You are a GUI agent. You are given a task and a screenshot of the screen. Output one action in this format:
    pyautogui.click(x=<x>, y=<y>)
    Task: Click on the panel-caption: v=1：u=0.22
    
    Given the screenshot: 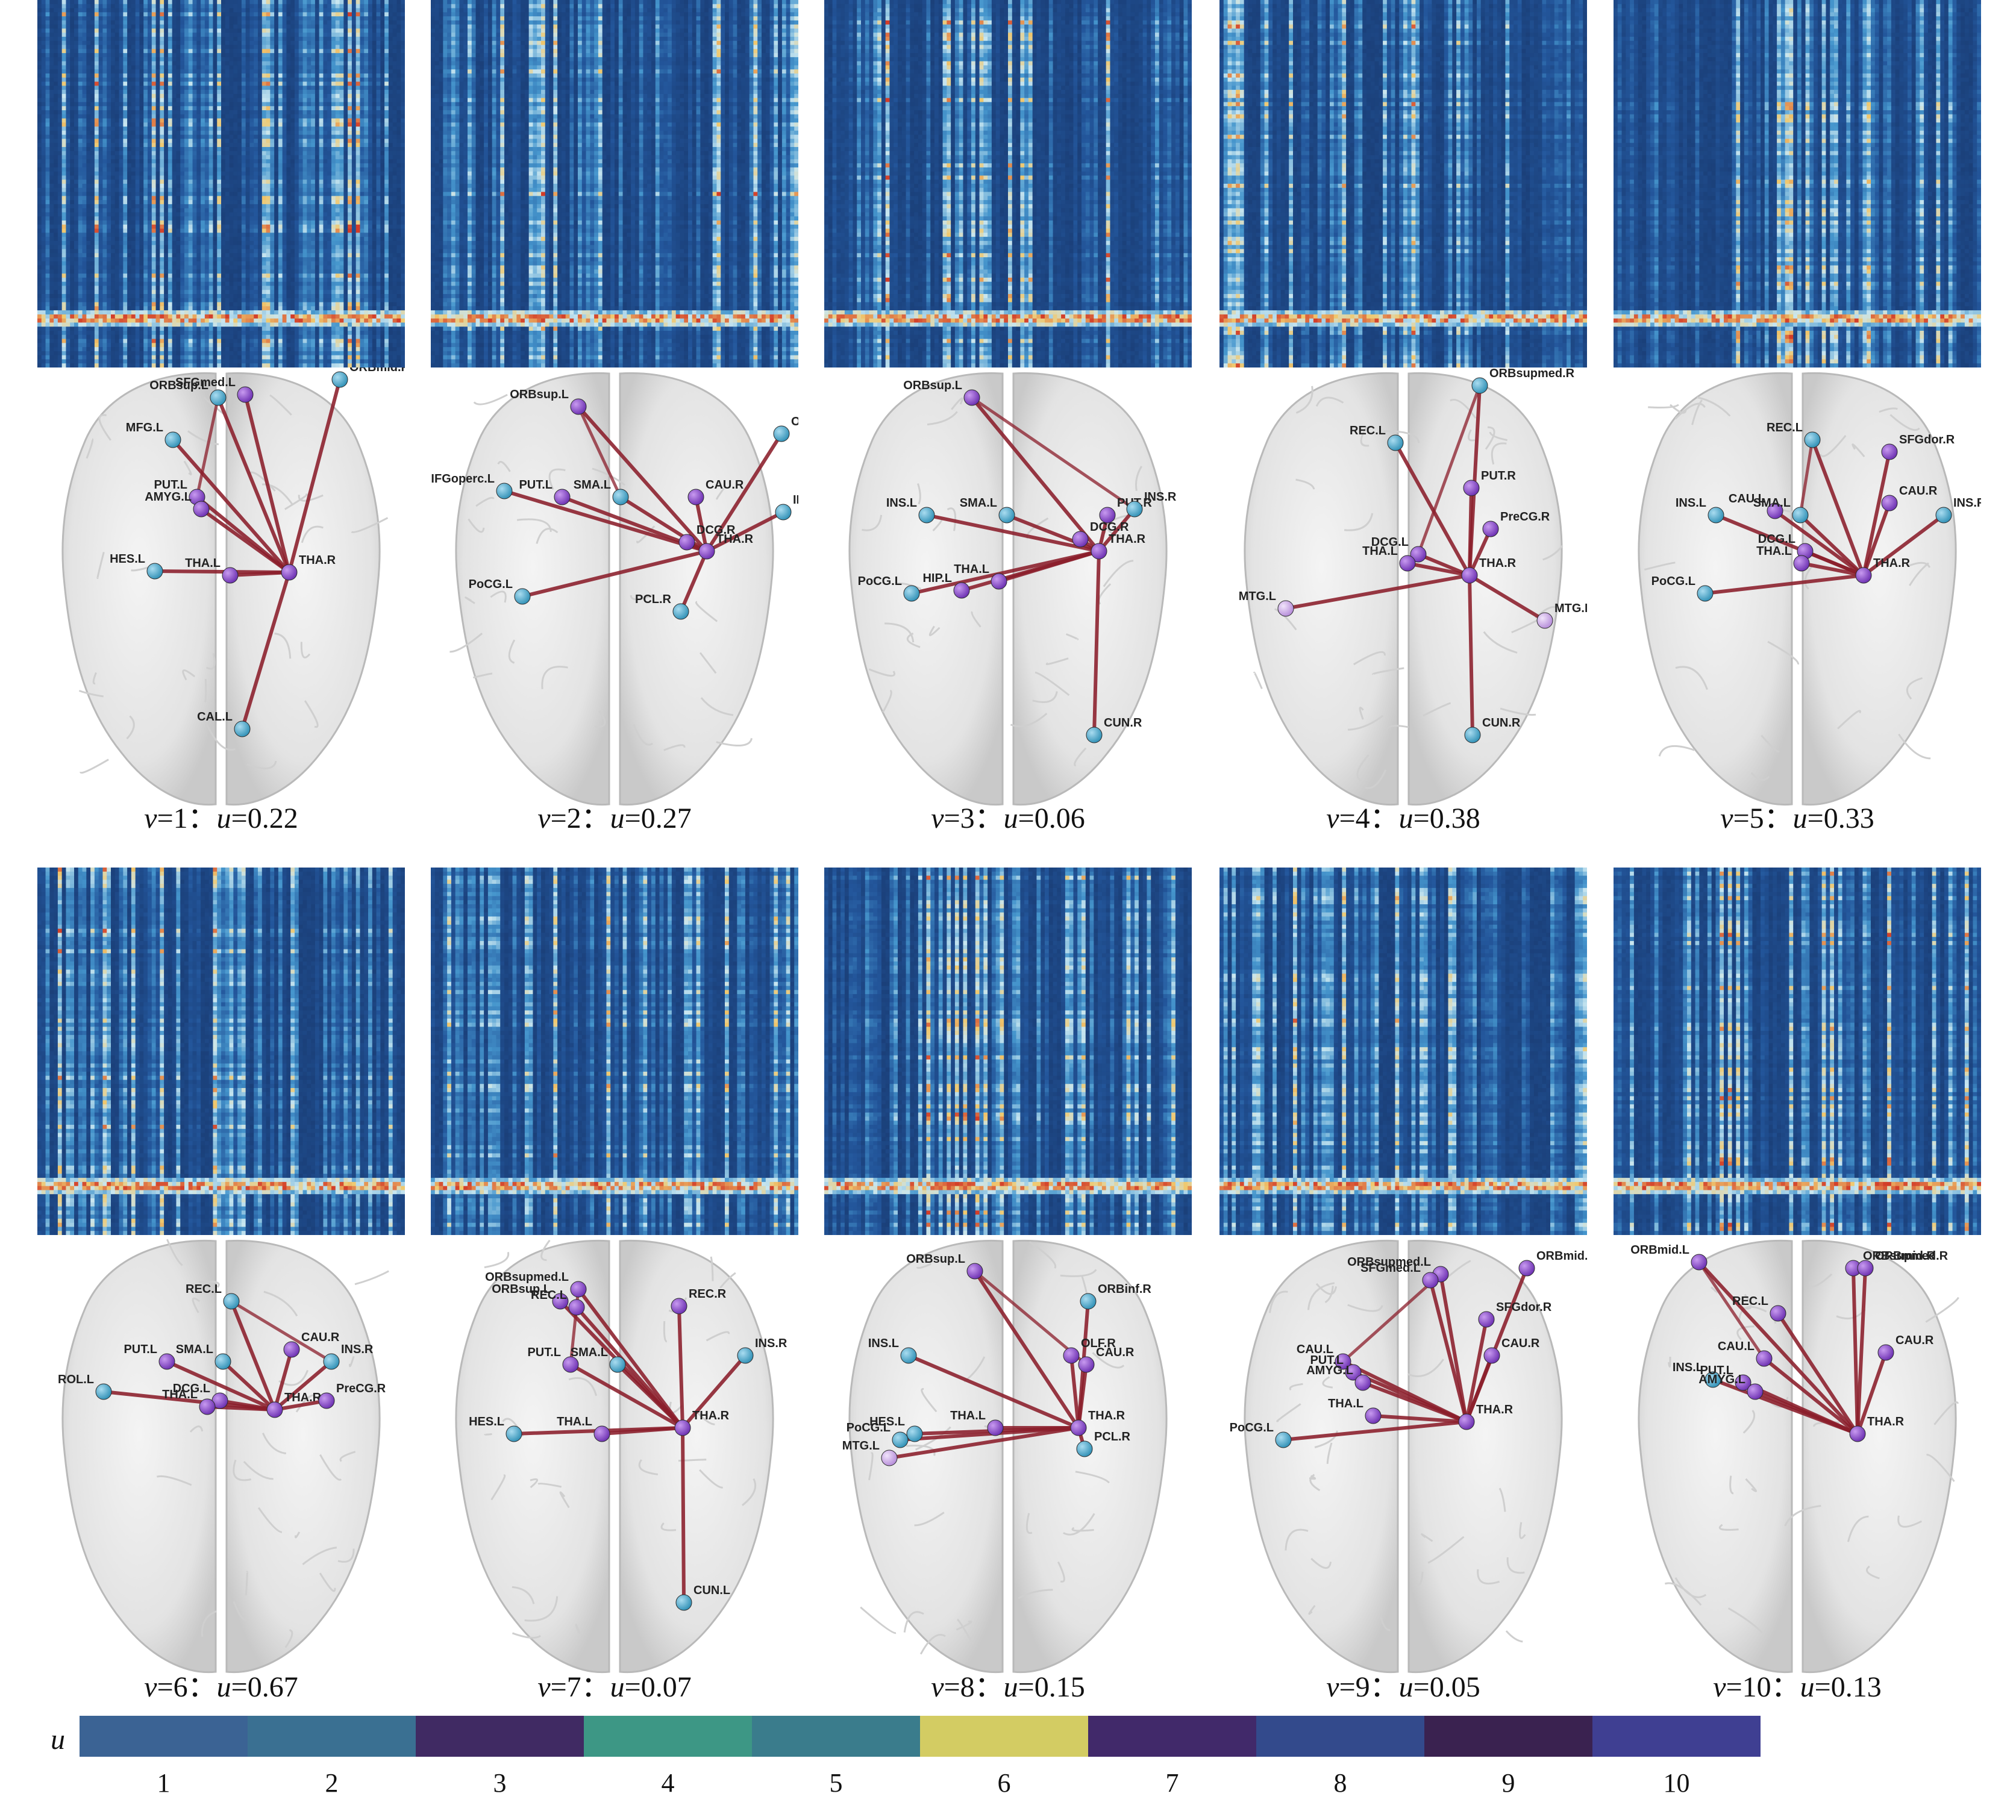 What is the action you would take?
    pyautogui.click(x=221, y=815)
    